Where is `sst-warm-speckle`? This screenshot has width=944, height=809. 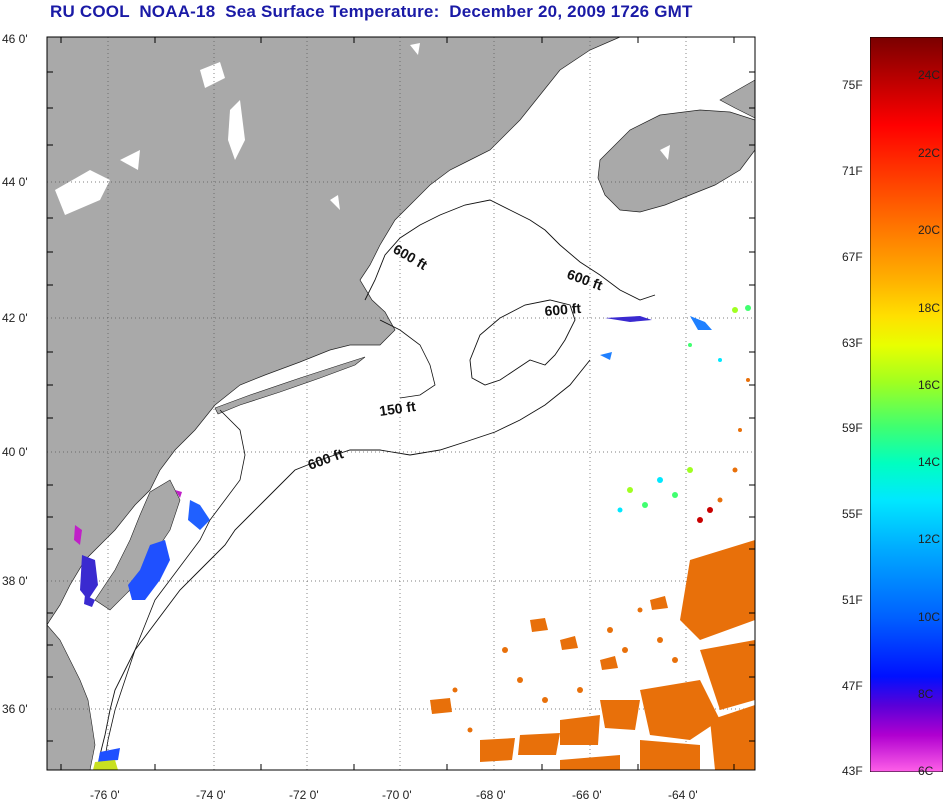 sst-warm-speckle is located at coordinates (601, 555).